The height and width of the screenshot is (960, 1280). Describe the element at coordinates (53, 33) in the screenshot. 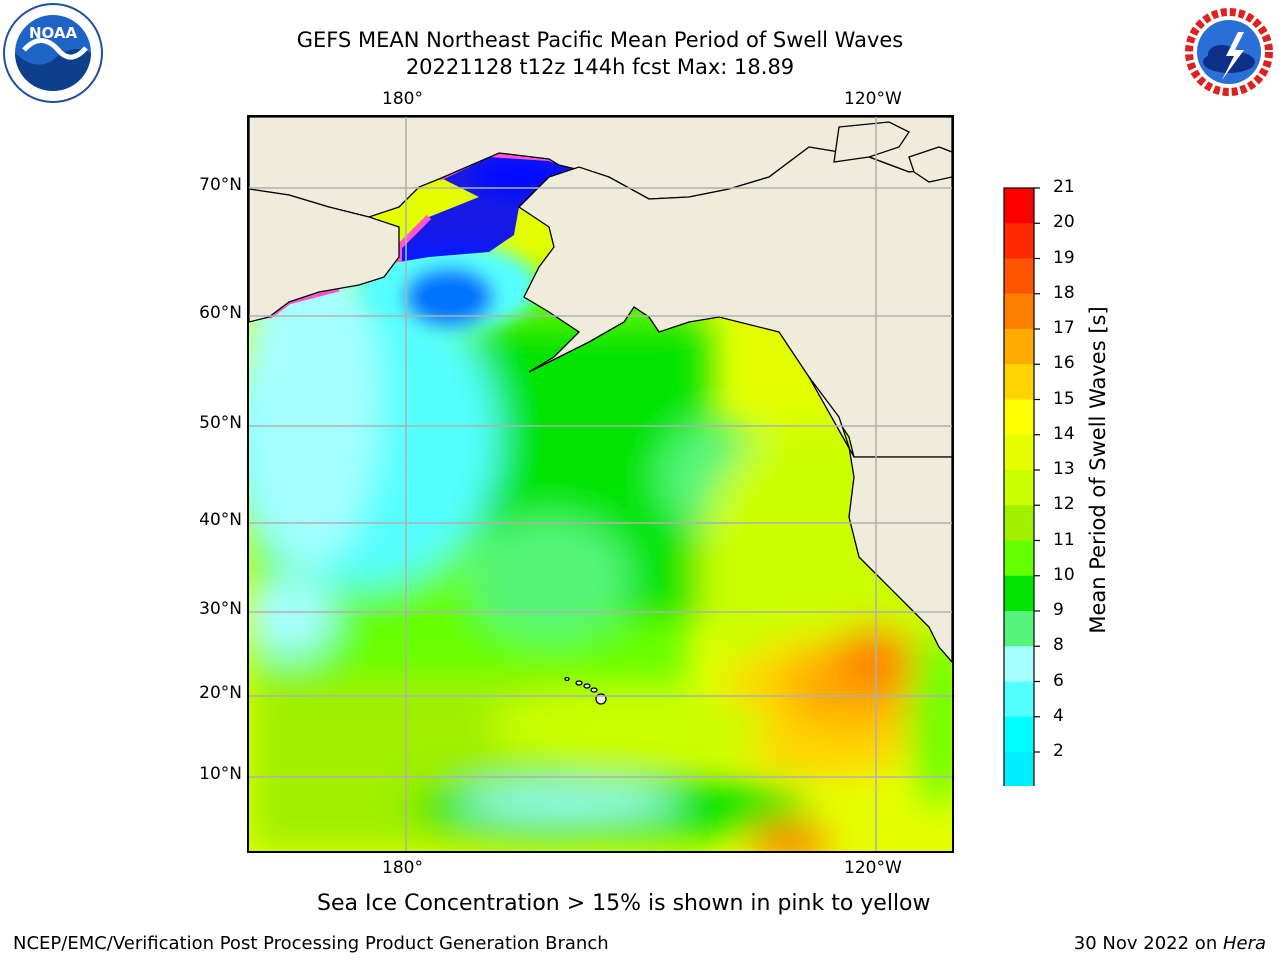

I see `noaa-logo-text: NOAA` at that location.